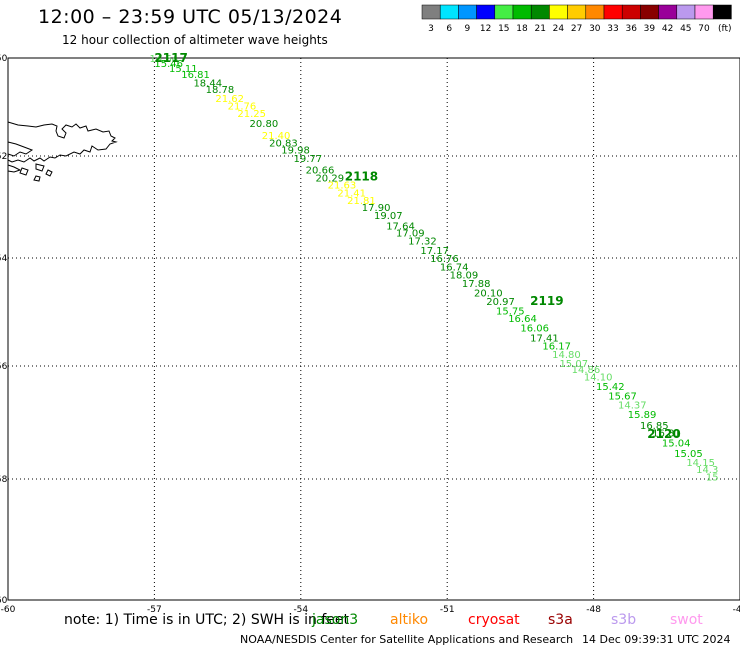  Describe the element at coordinates (725, 29) in the screenshot. I see `legend-unit: (ft)` at that location.